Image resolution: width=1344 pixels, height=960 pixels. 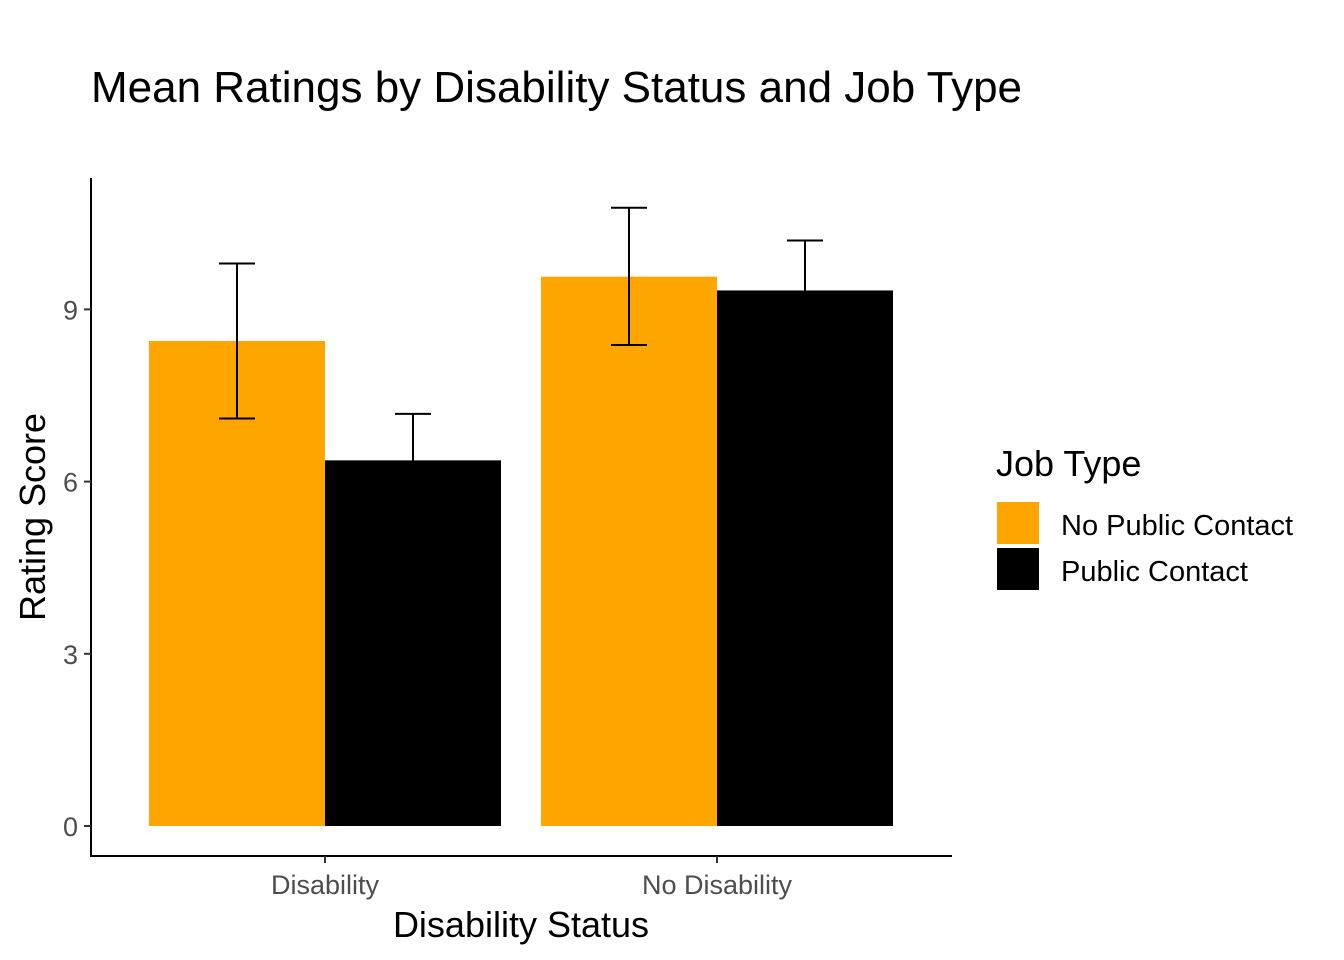 I want to click on legend-key-no-public-contact, so click(x=1018, y=523).